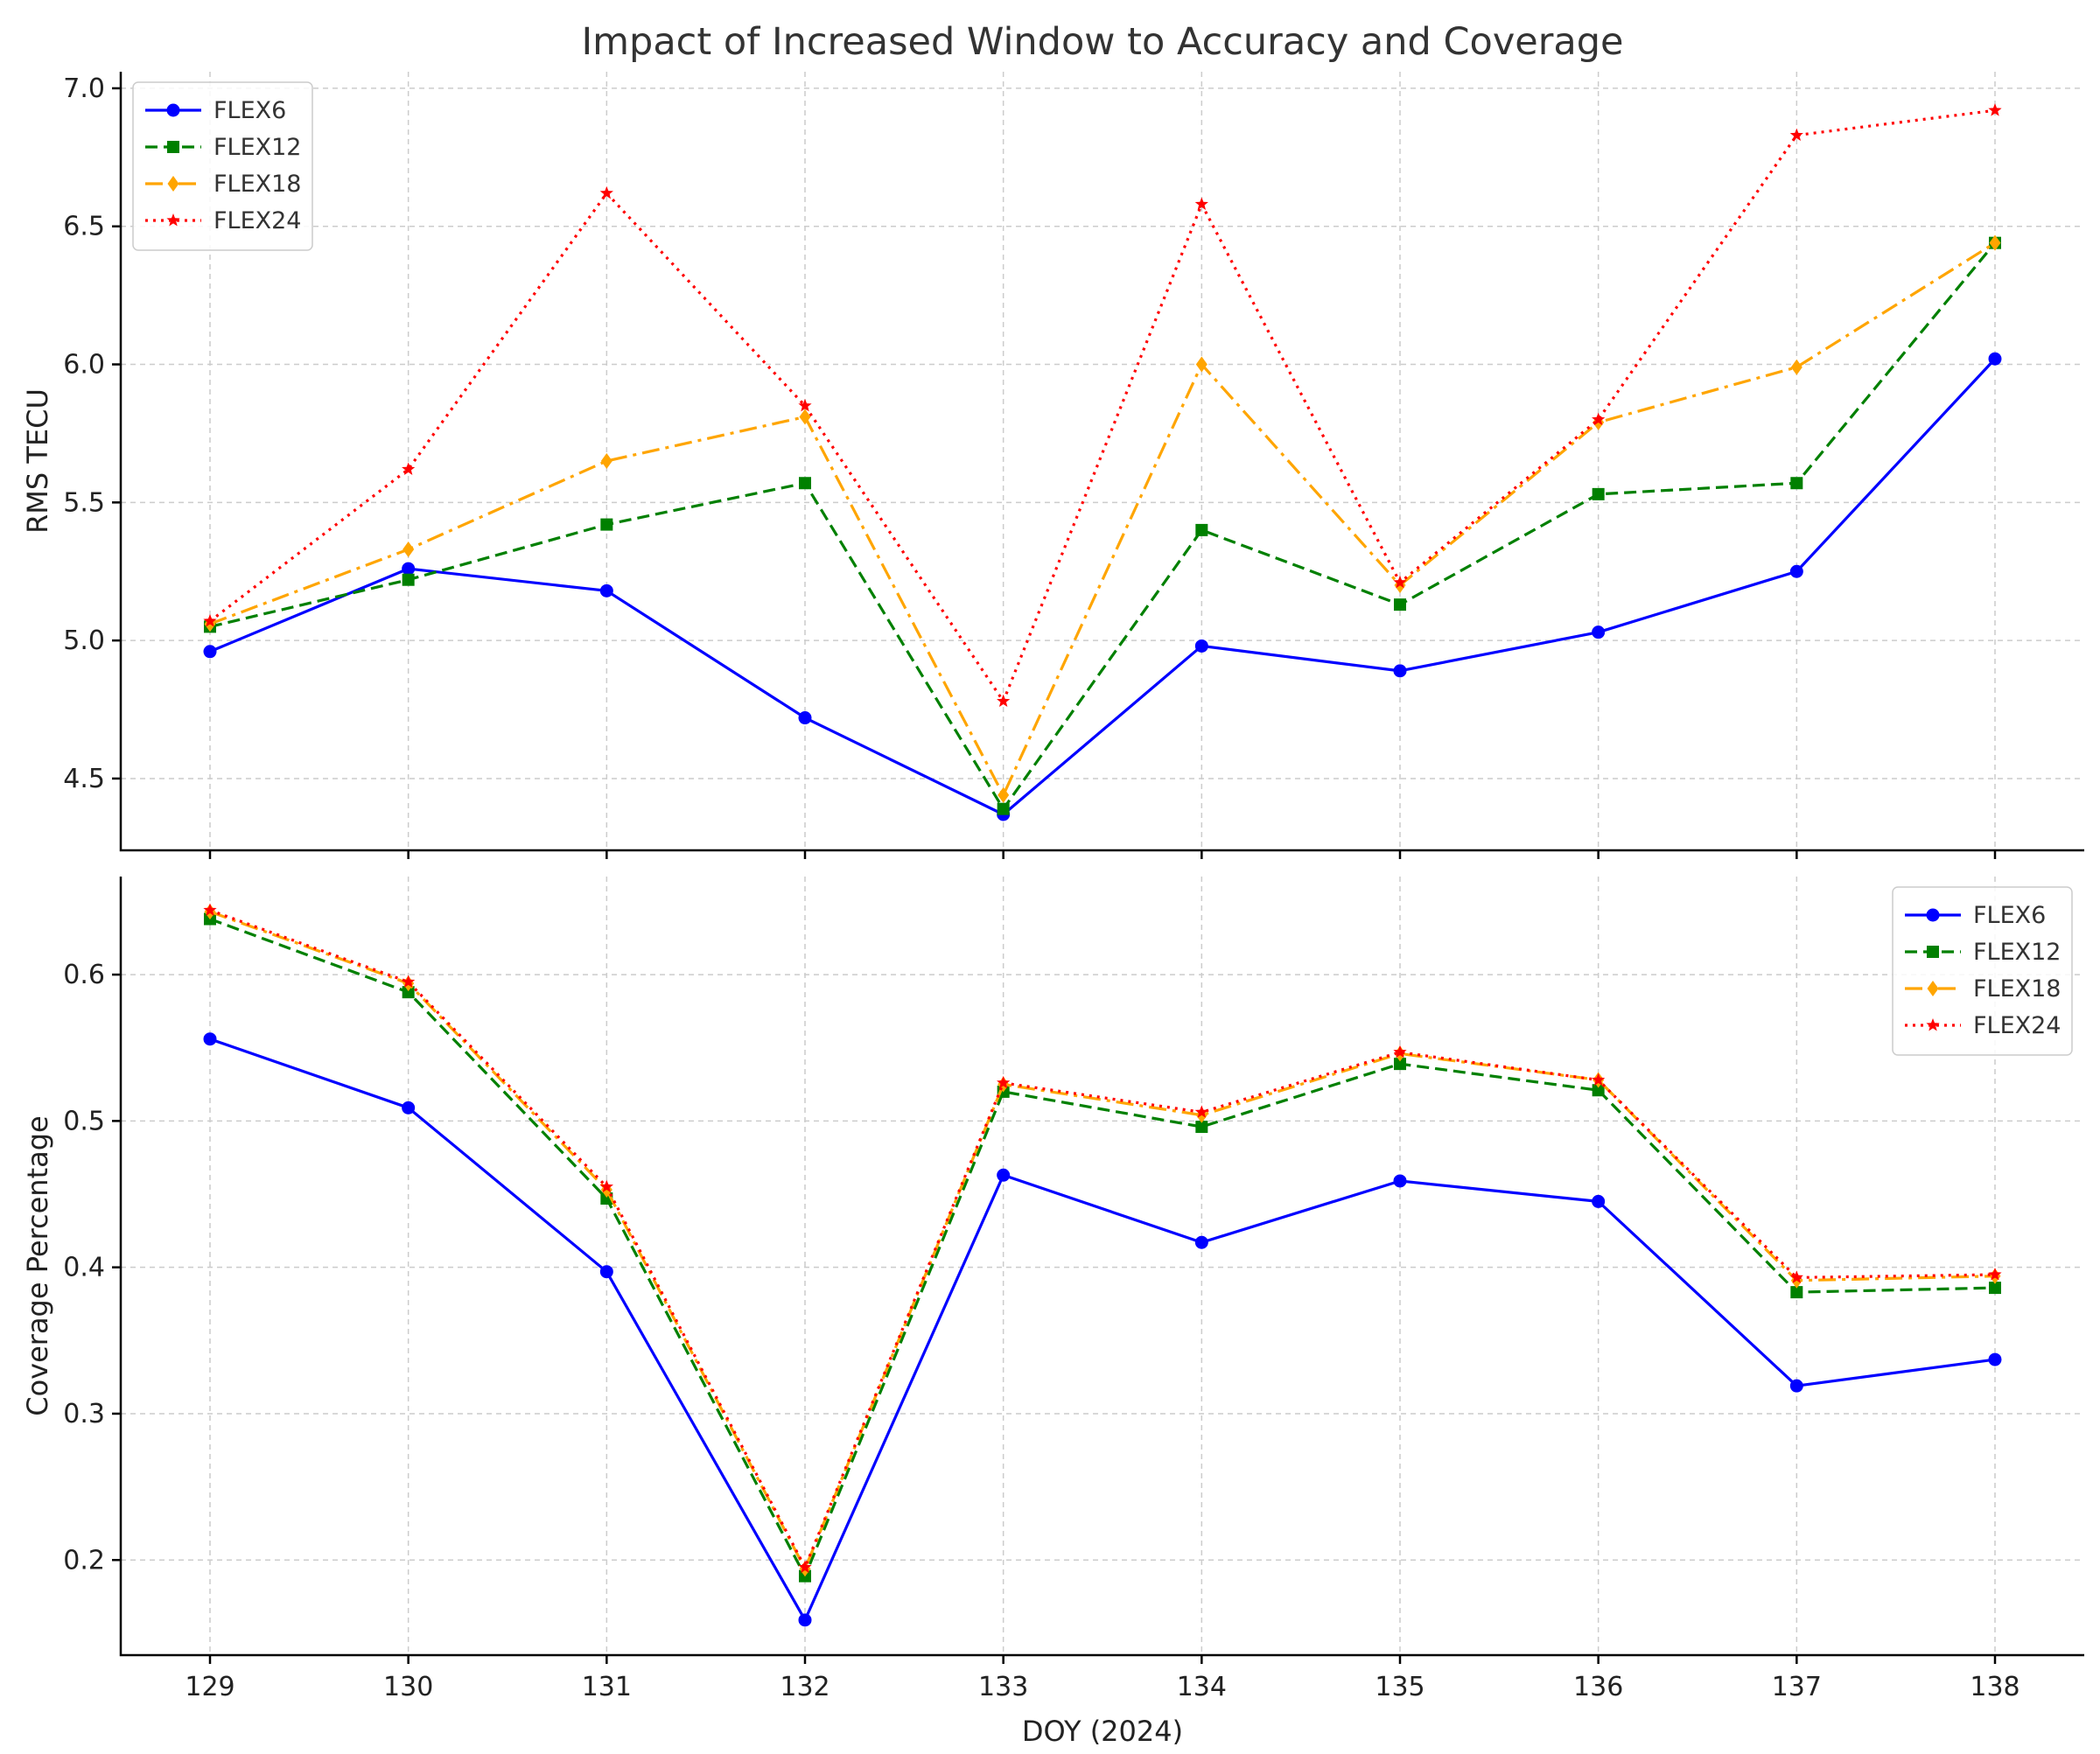 This screenshot has width=2100, height=1754. I want to click on y-tick-label: 5.5, so click(84, 502).